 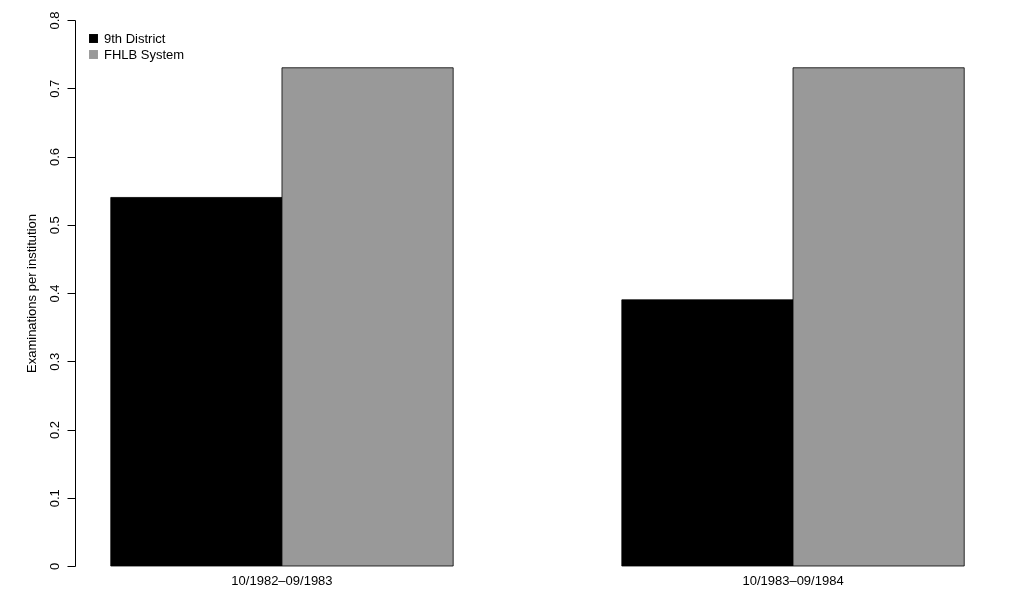 What do you see at coordinates (54, 566) in the screenshot?
I see `y-tick-label: 0` at bounding box center [54, 566].